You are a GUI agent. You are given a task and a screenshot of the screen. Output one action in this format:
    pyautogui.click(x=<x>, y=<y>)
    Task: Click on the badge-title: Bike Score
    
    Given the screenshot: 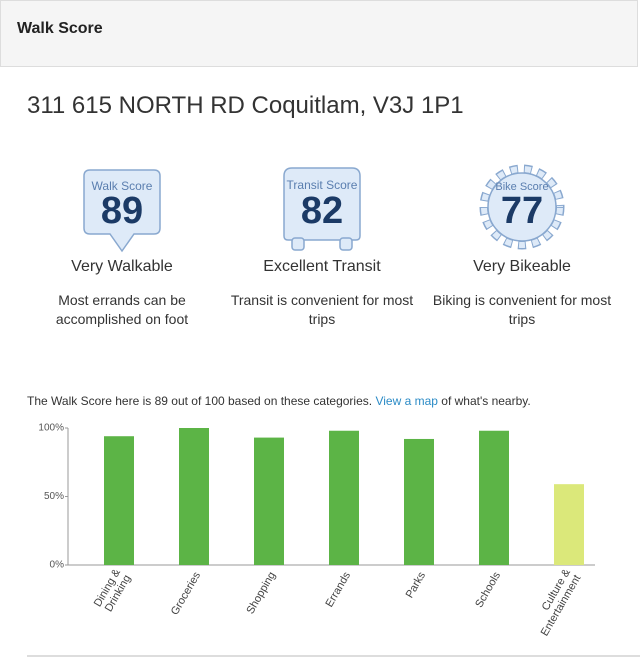 What is the action you would take?
    pyautogui.click(x=521, y=187)
    